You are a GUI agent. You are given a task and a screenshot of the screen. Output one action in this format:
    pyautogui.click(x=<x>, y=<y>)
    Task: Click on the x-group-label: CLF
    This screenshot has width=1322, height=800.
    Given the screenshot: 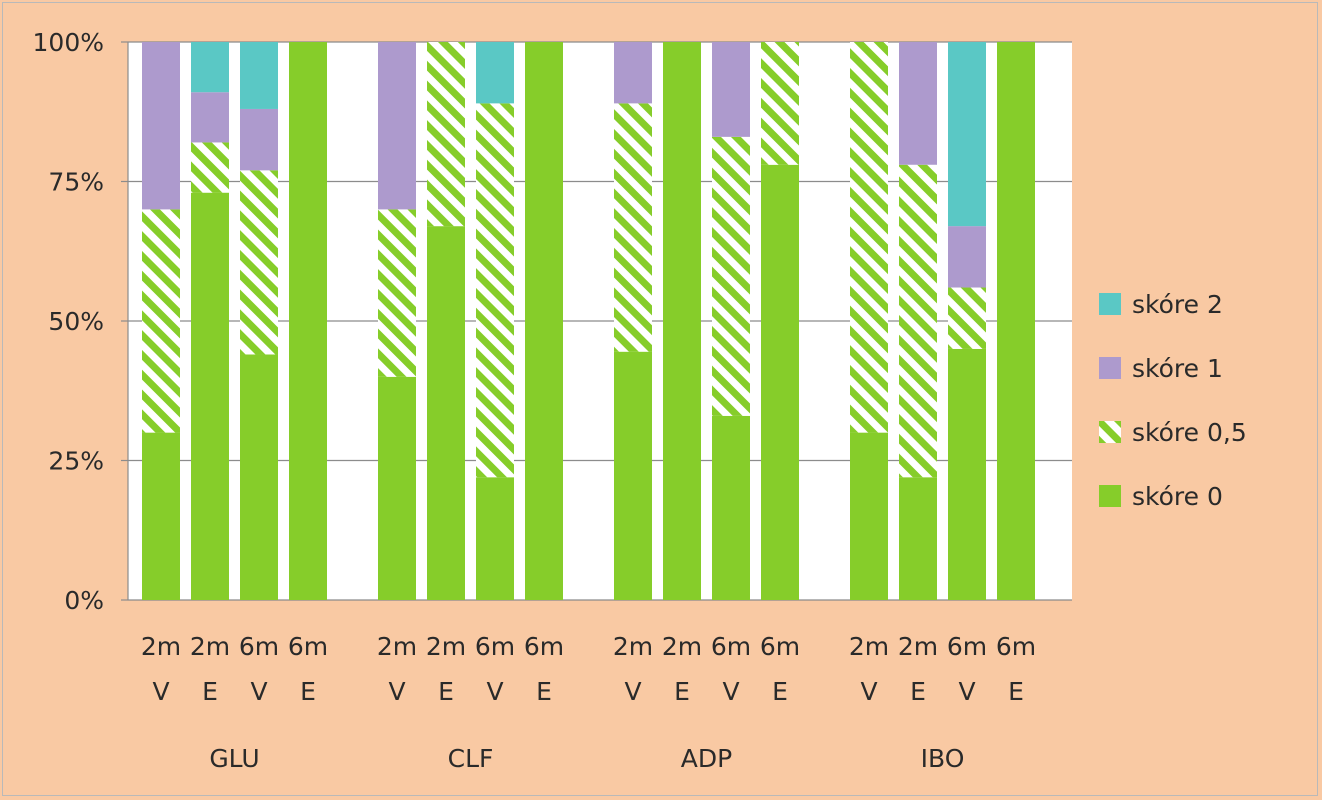 What is the action you would take?
    pyautogui.click(x=471, y=758)
    